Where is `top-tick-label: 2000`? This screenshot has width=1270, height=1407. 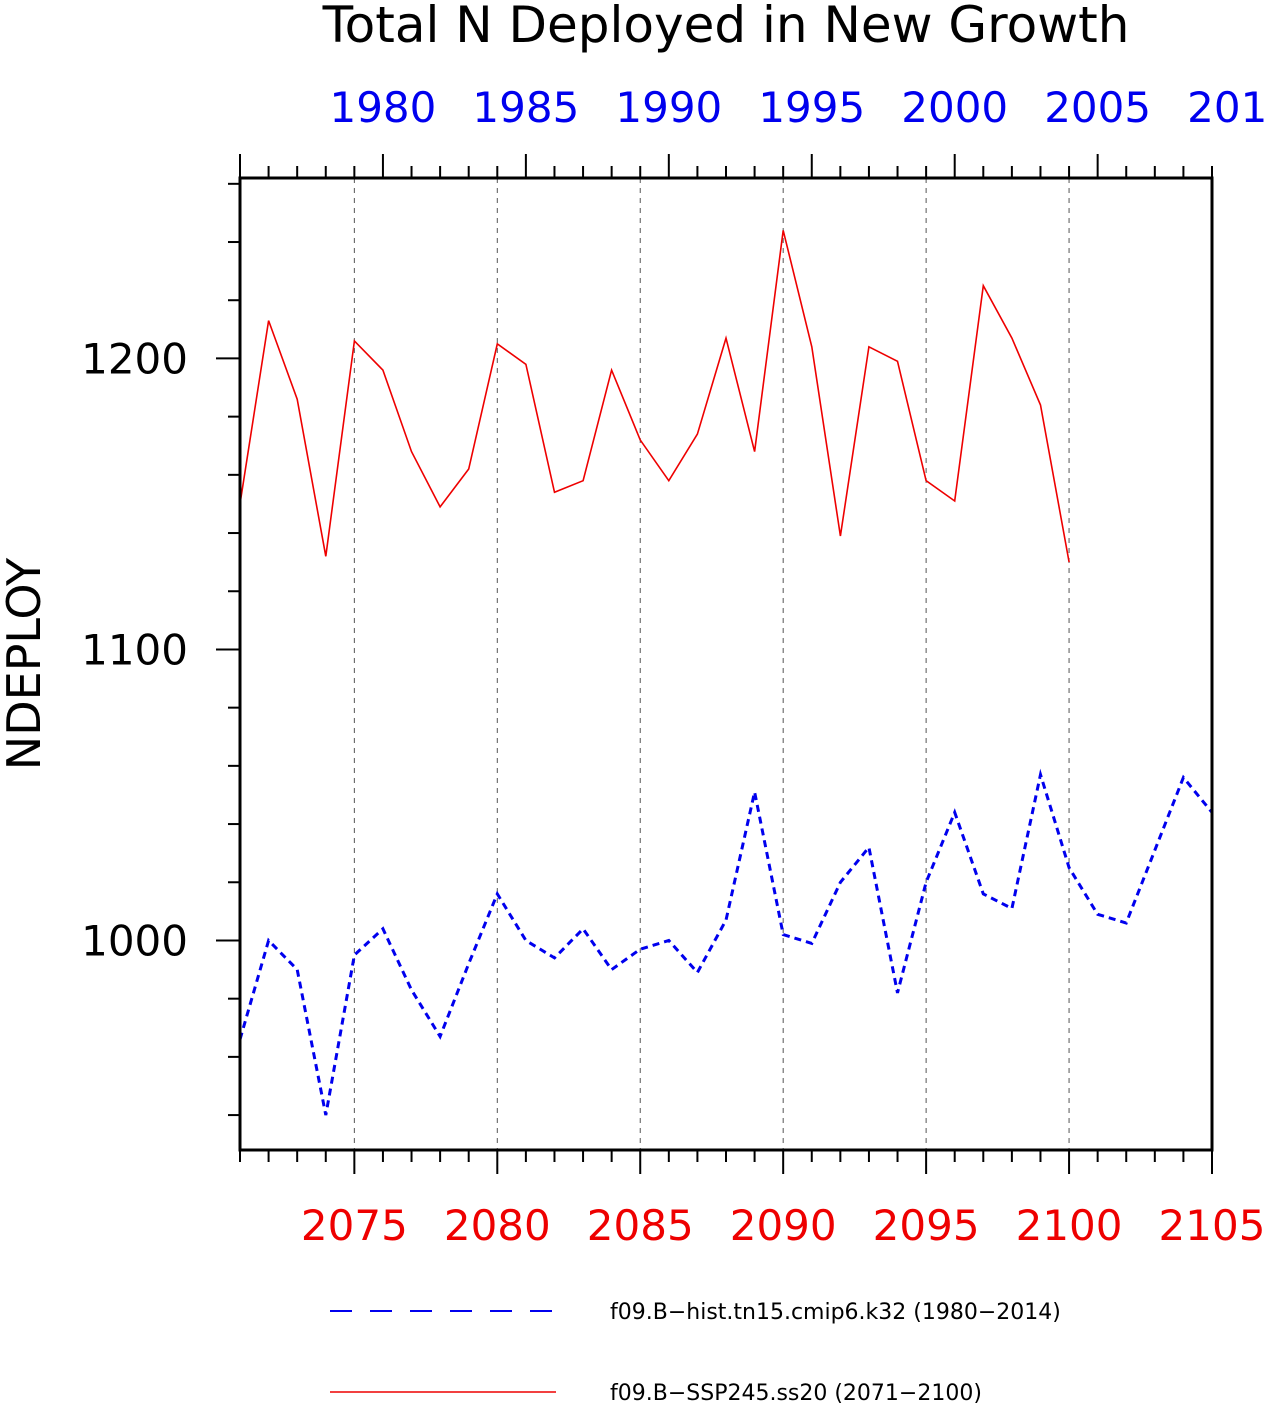
top-tick-label: 2000 is located at coordinates (954, 107).